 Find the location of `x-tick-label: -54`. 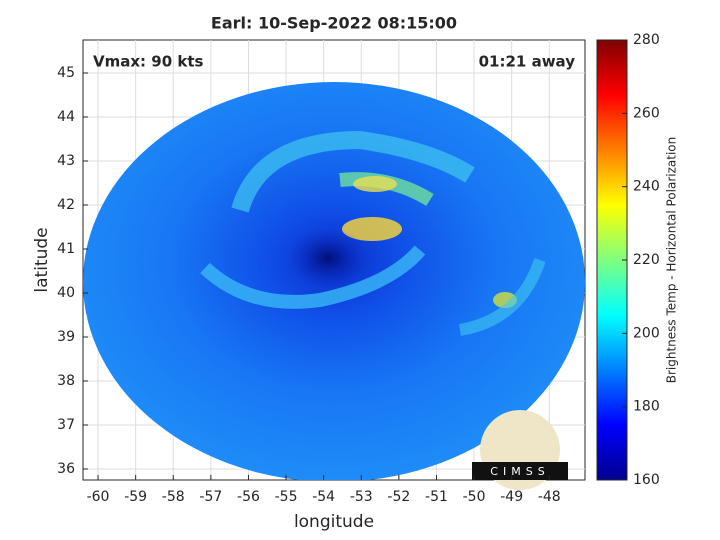

x-tick-label: -54 is located at coordinates (323, 497).